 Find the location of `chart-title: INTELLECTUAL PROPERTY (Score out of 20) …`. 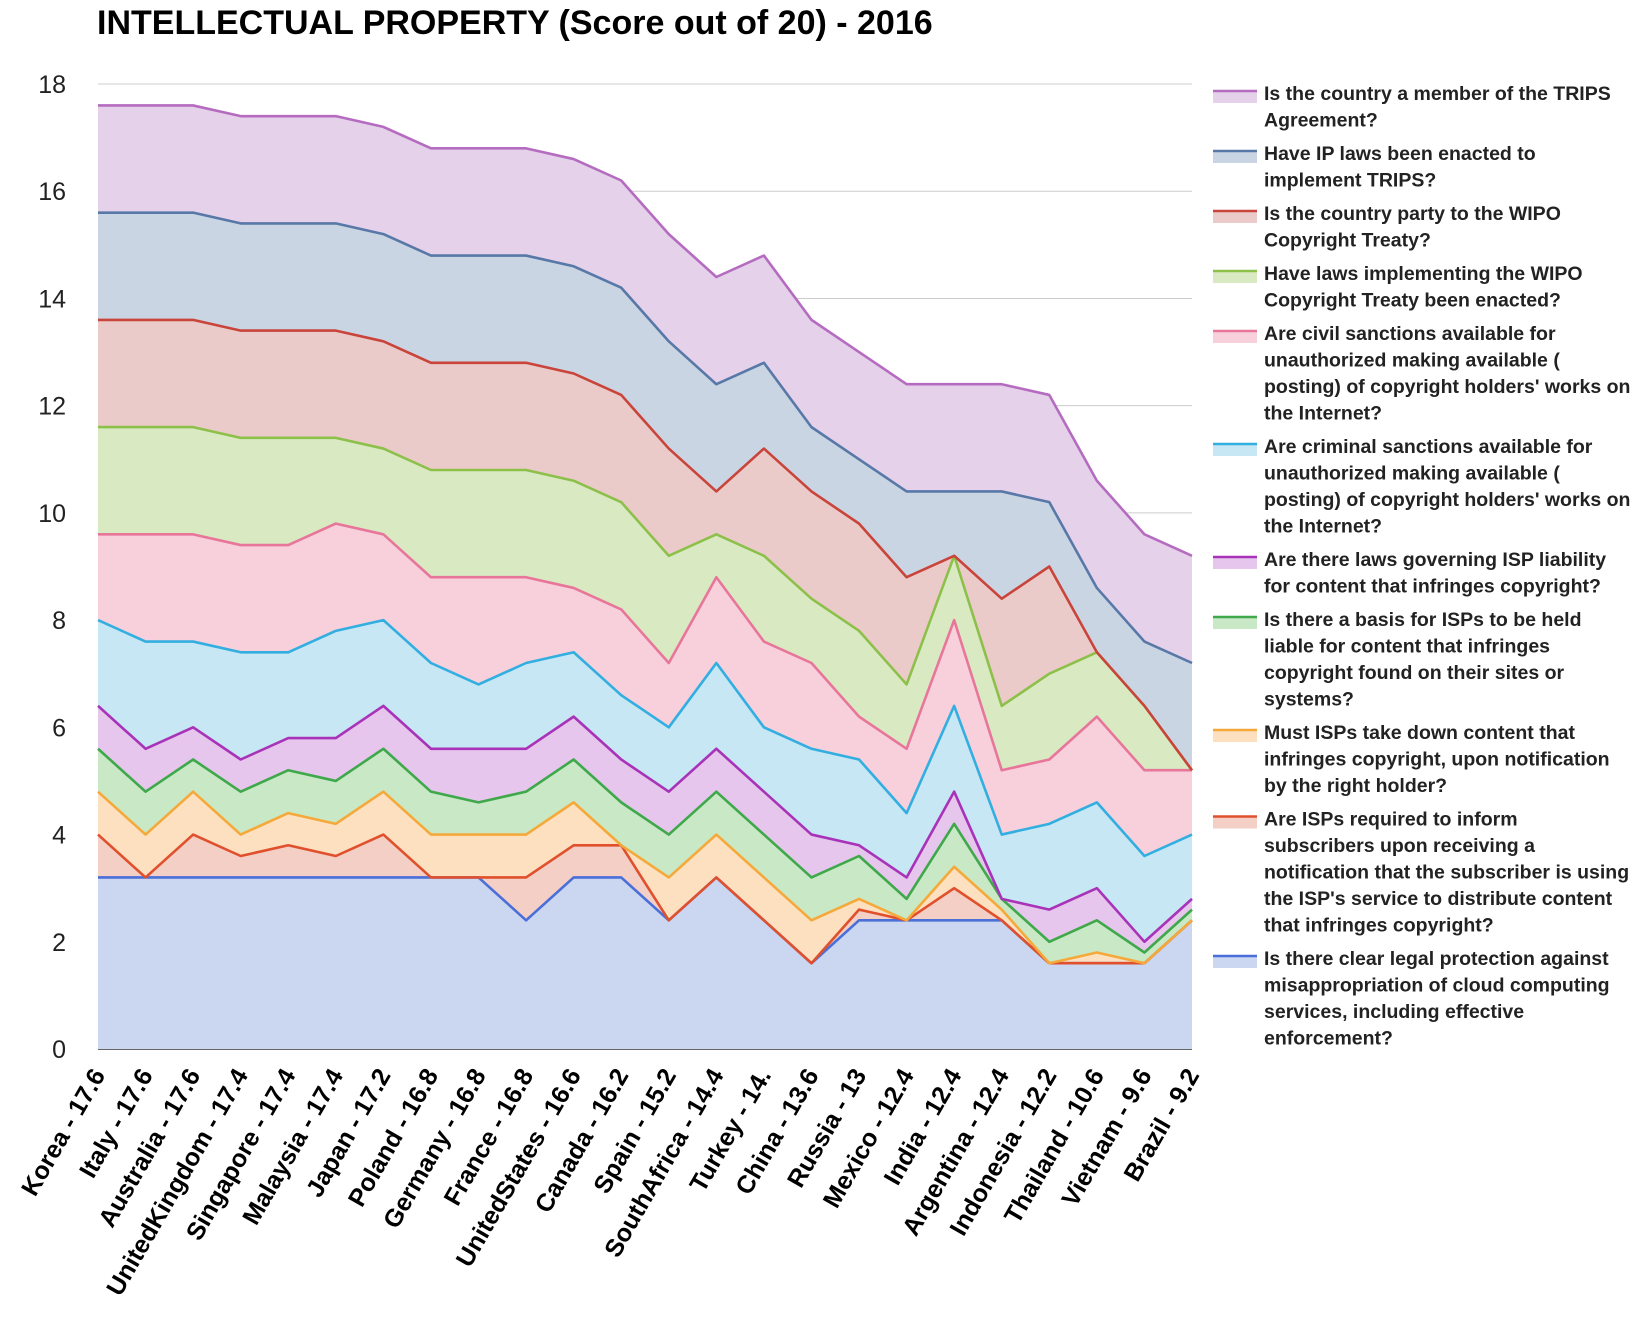

chart-title: INTELLECTUAL PROPERTY (Score out of 20) … is located at coordinates (515, 23).